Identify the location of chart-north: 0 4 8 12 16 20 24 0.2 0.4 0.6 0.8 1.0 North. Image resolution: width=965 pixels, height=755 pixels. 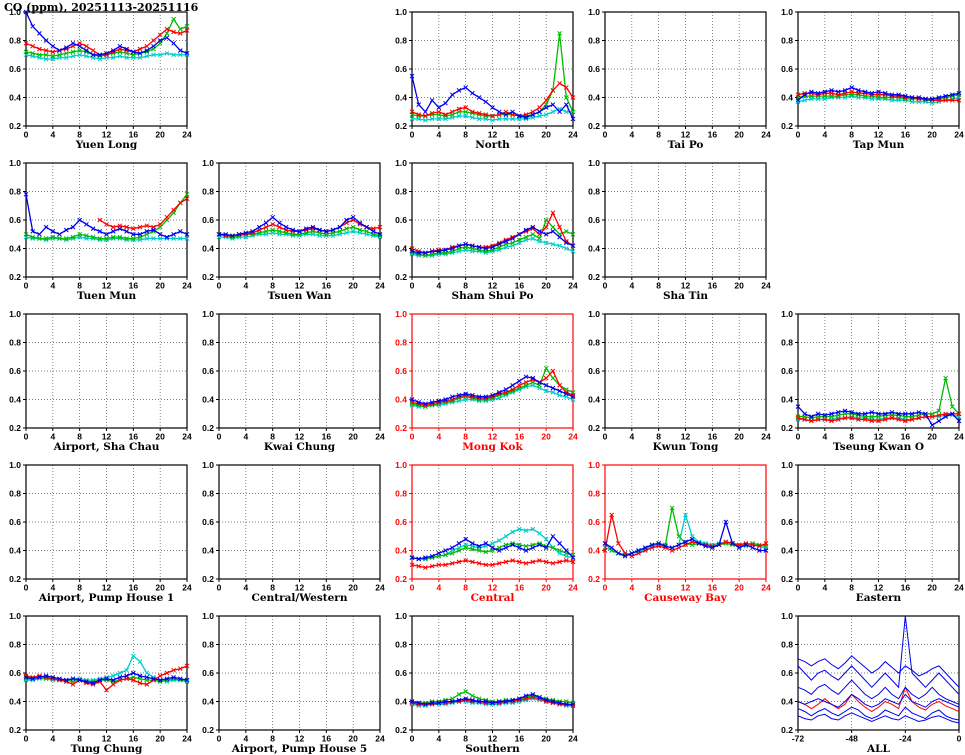
(482, 75).